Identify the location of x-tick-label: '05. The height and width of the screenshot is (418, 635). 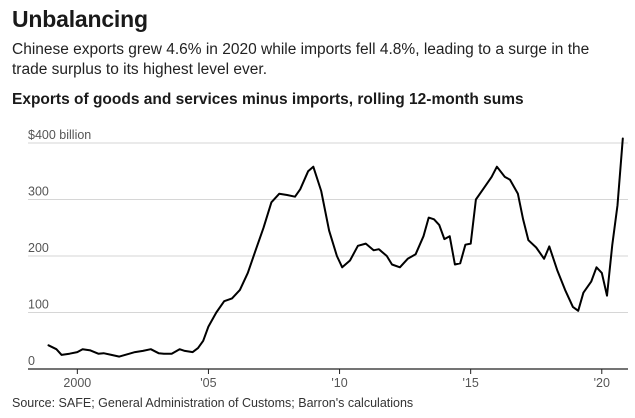
(208, 383).